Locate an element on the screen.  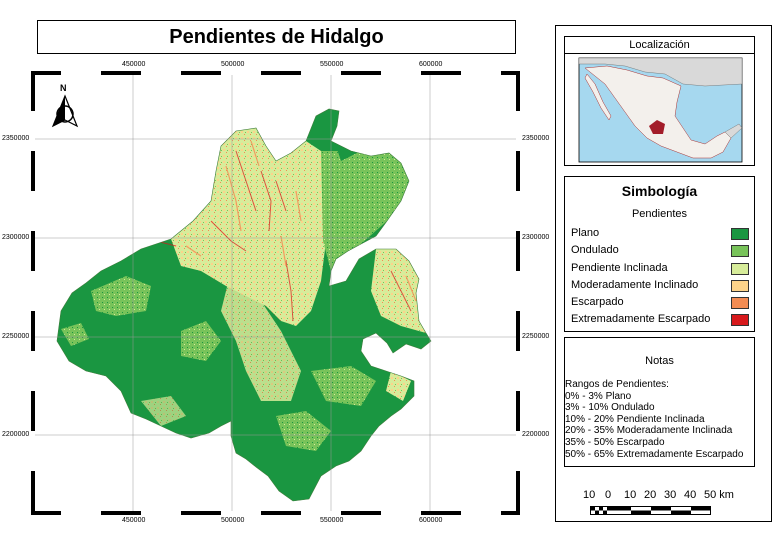
locator-title: Localización is located at coordinates (659, 45).